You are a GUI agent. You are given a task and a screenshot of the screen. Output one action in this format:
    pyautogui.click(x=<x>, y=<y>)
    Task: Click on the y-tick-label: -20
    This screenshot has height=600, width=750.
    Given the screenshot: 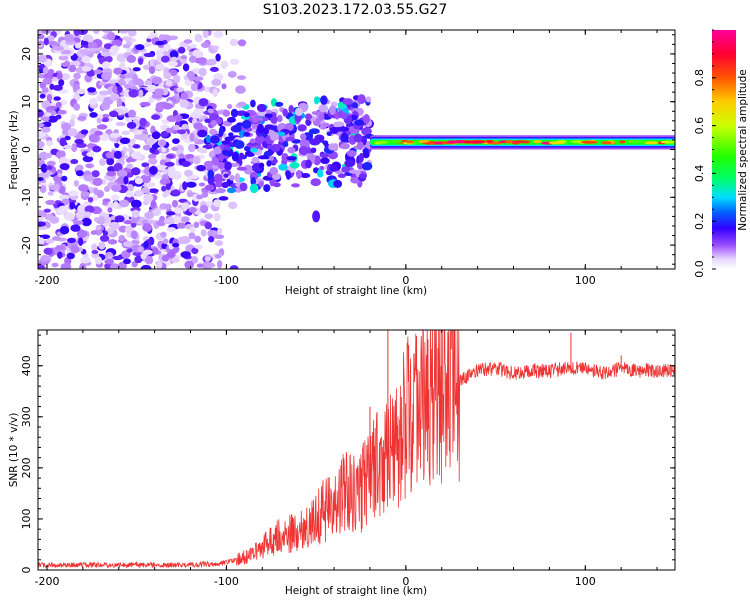 What is the action you would take?
    pyautogui.click(x=26, y=245)
    